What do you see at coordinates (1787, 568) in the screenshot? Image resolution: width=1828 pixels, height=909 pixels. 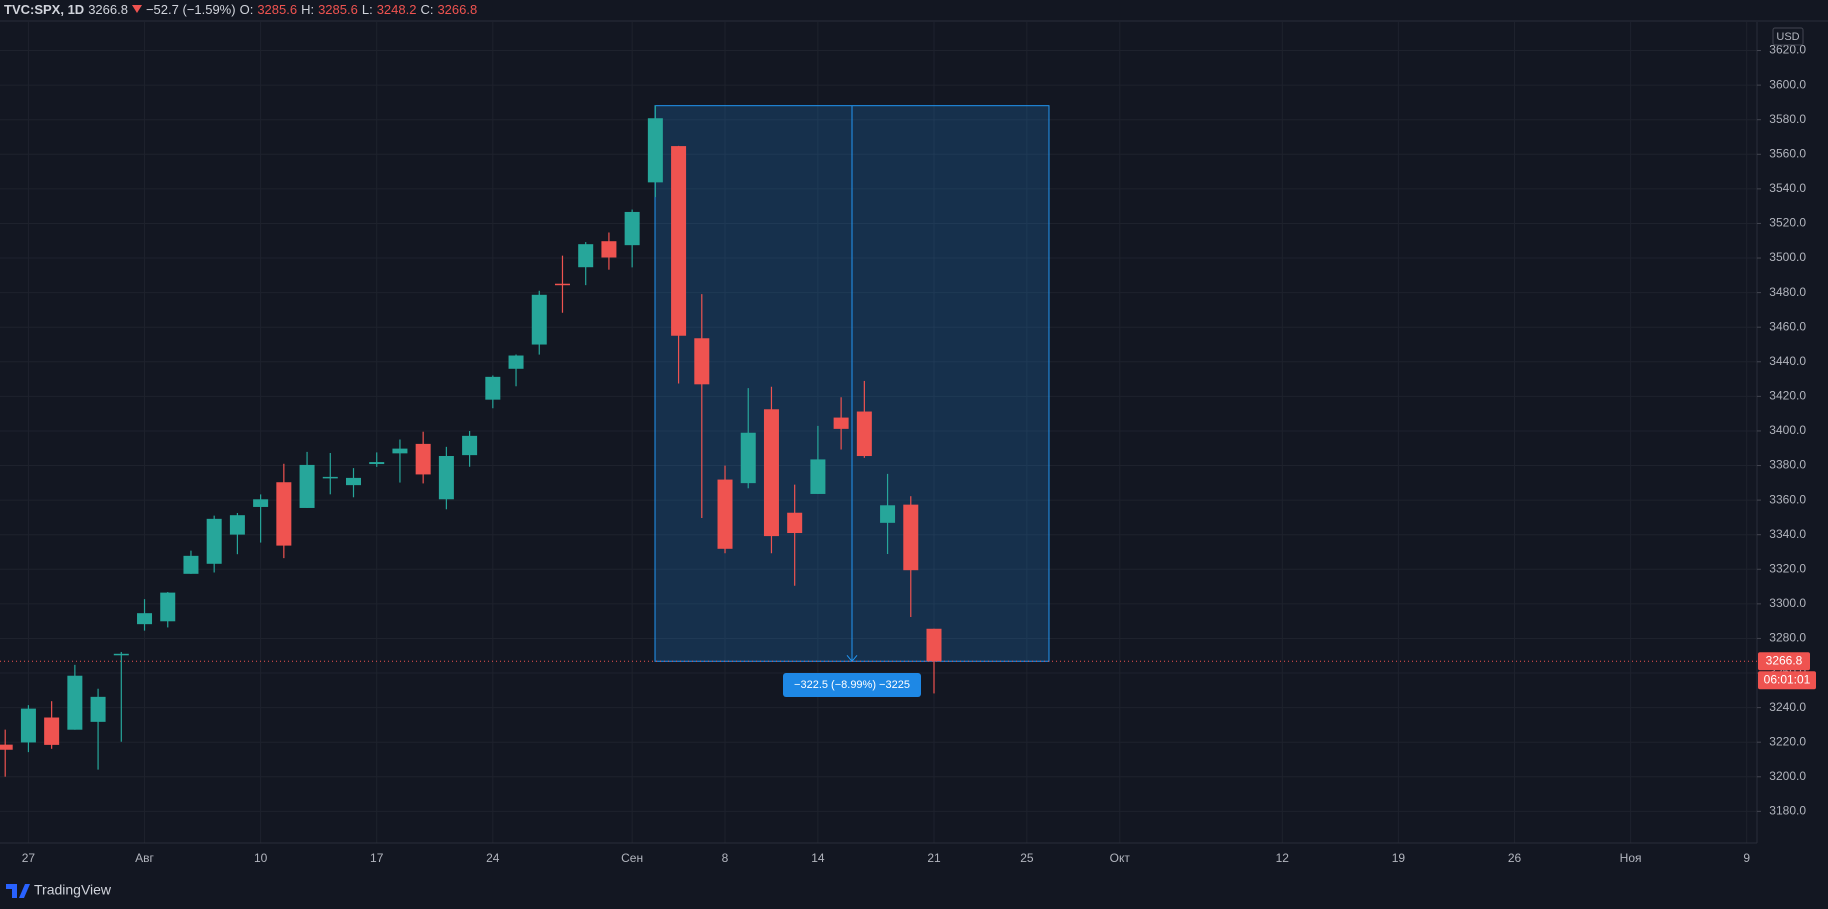 I see `y-tick-label: 3320.0` at bounding box center [1787, 568].